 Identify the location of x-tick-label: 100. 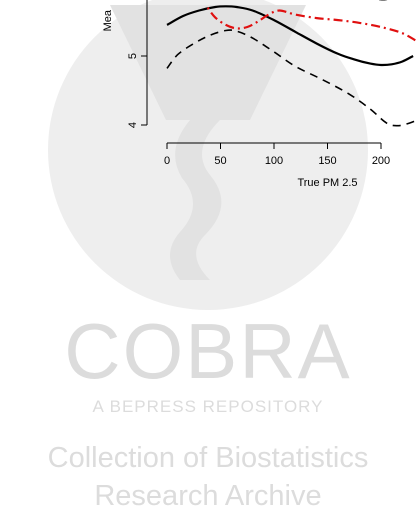
(274, 161).